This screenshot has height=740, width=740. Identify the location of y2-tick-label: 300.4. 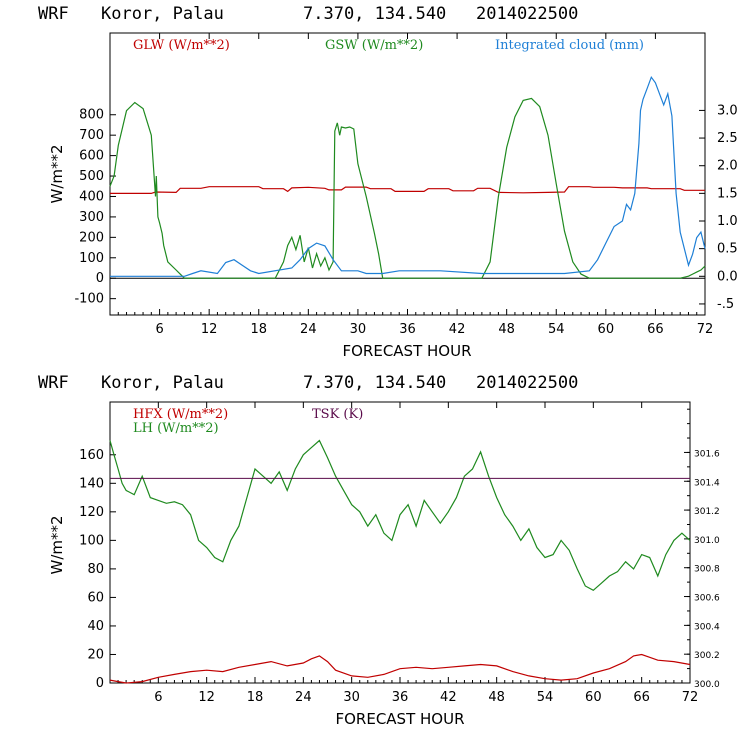
(707, 627).